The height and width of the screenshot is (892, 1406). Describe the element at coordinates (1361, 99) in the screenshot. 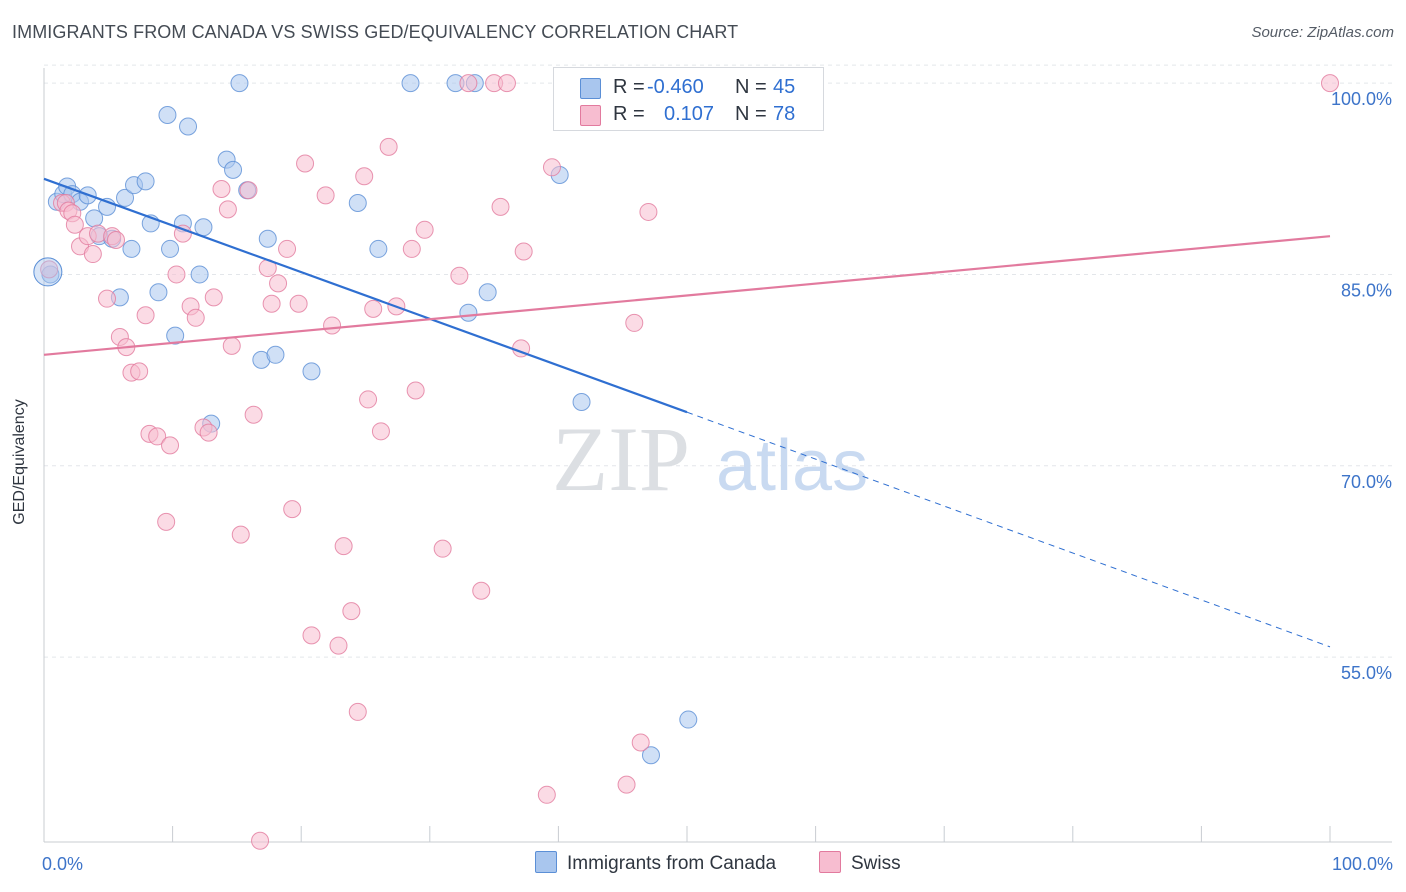

I see `y-tick-label: 100.0%` at that location.